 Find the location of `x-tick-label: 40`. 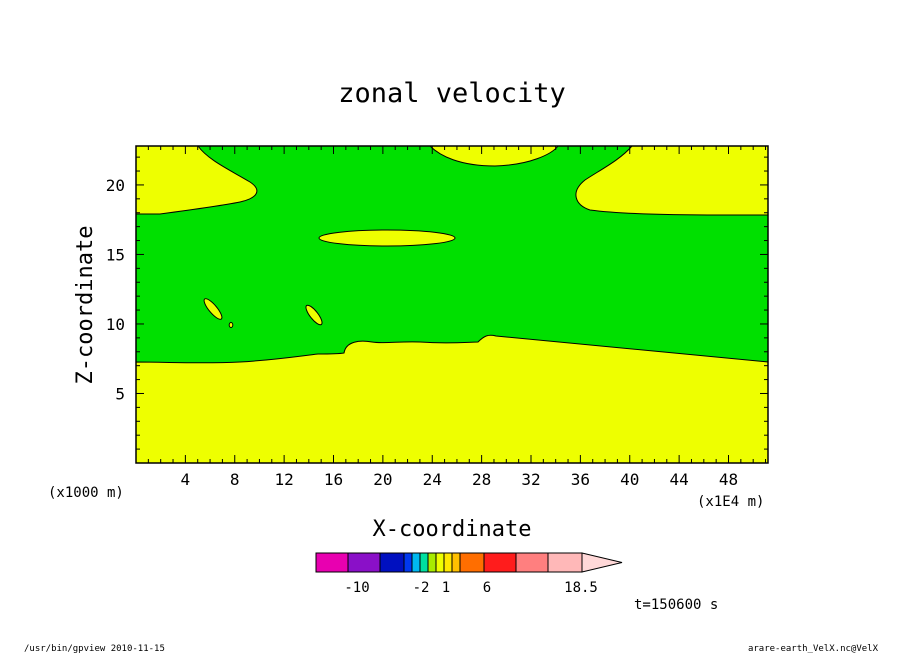

x-tick-label: 40 is located at coordinates (629, 479).